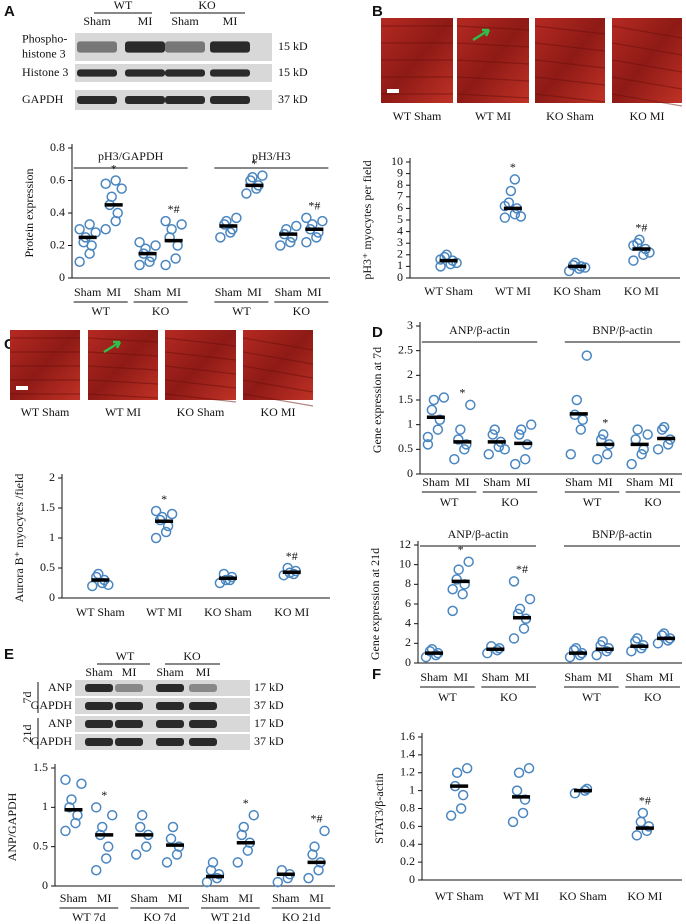  What do you see at coordinates (377, 11) in the screenshot?
I see `panel-letter: B` at bounding box center [377, 11].